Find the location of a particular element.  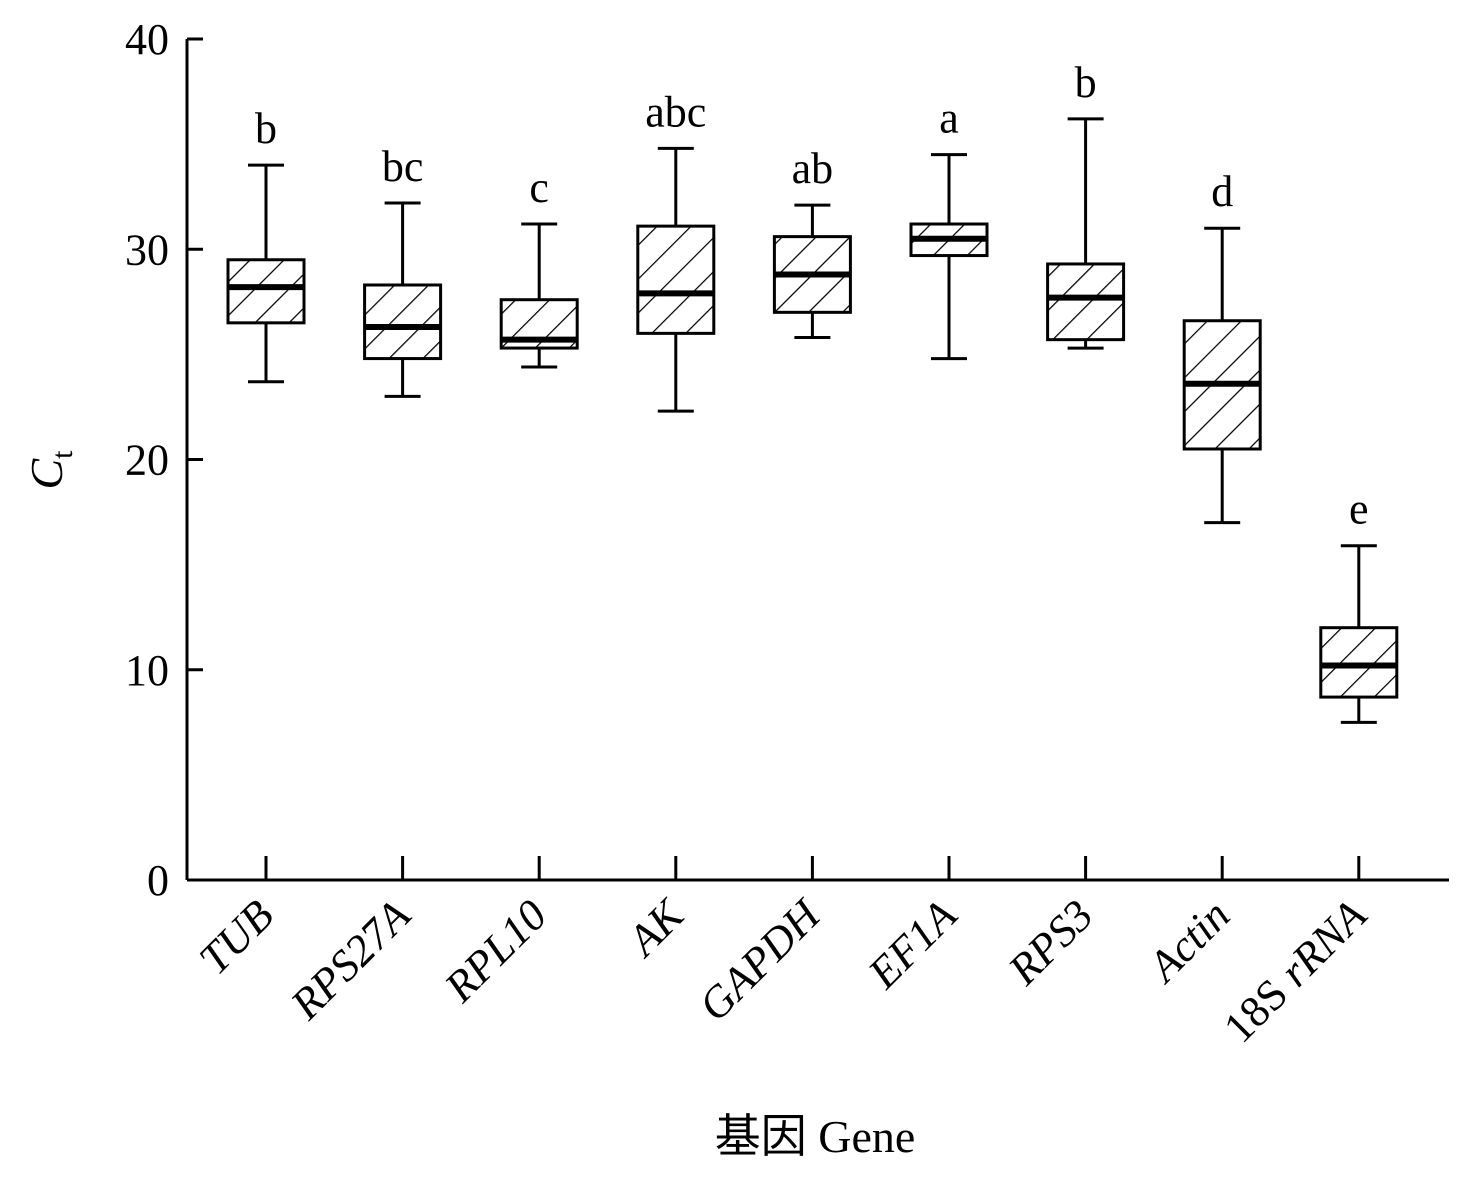

significance-label: abc is located at coordinates (675, 111).